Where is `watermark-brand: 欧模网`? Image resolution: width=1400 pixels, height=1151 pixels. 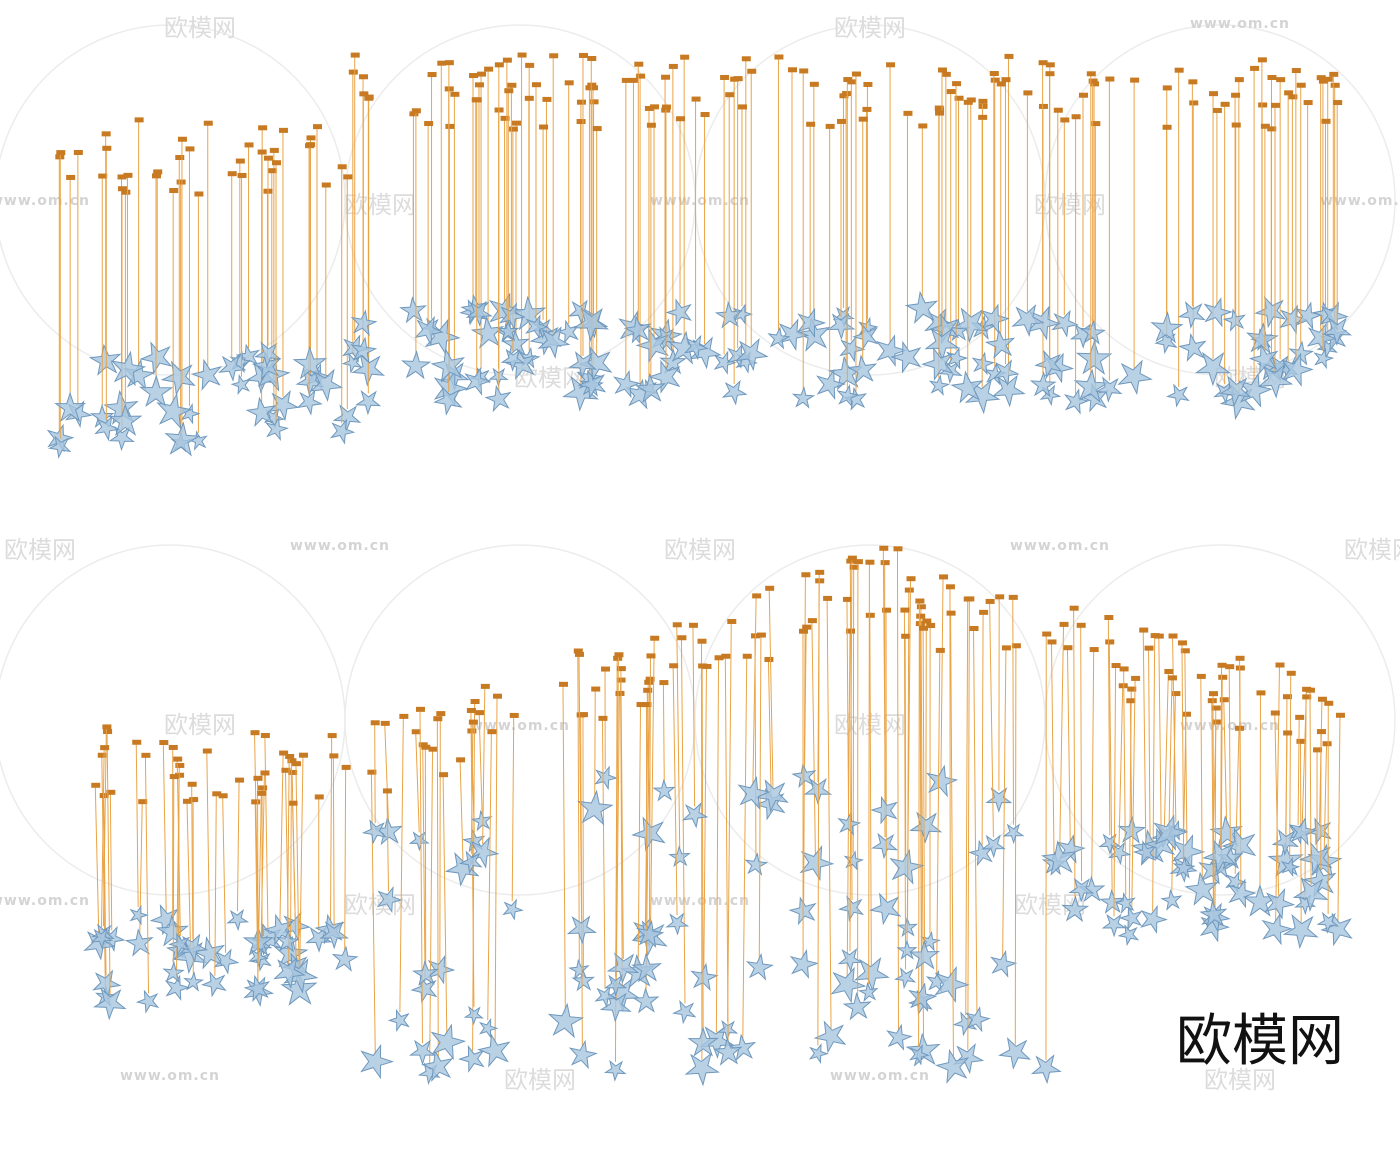 watermark-brand: 欧模网 is located at coordinates (200, 725).